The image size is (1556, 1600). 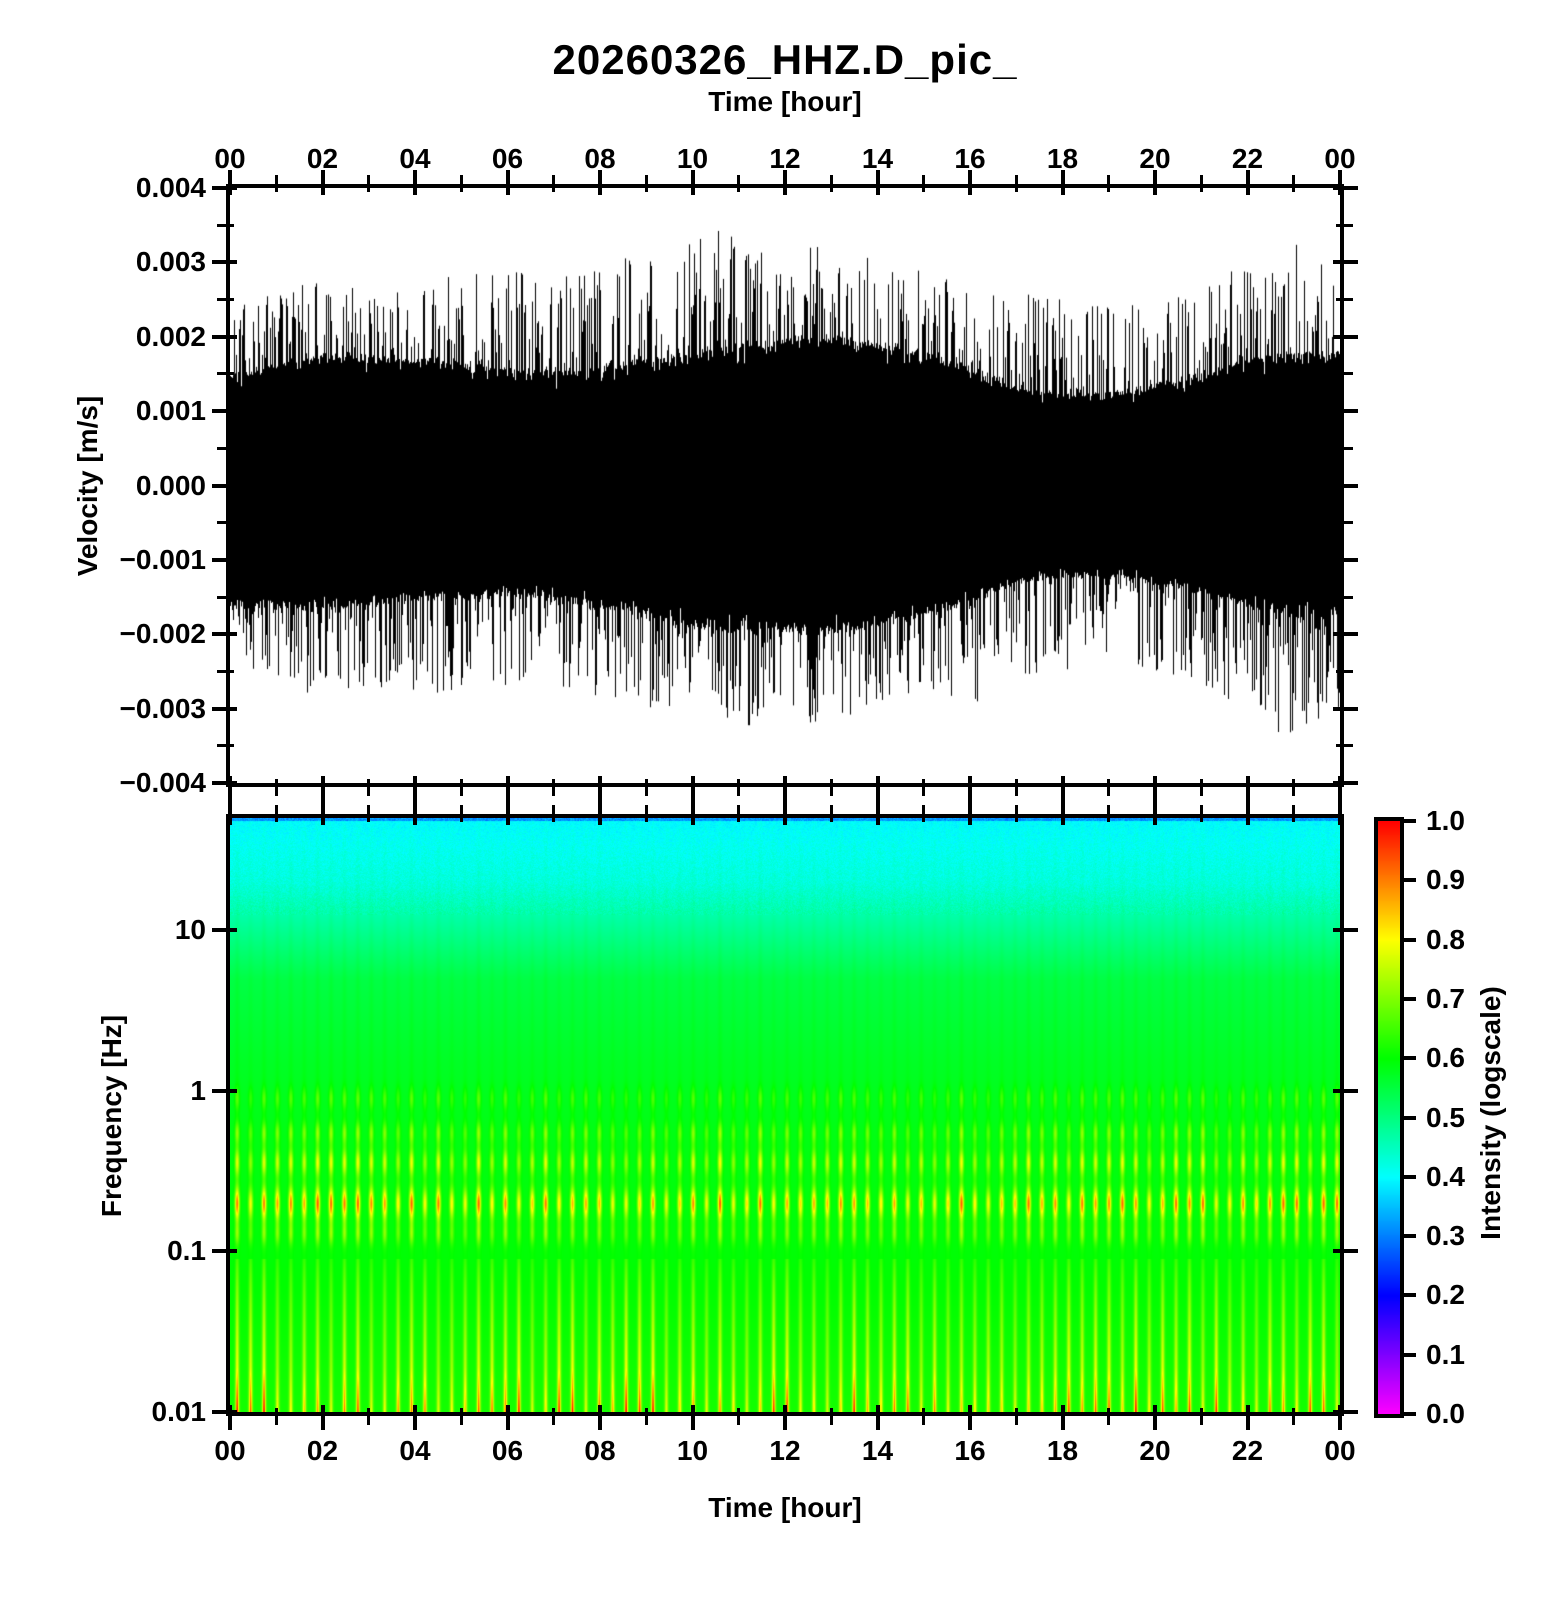 What do you see at coordinates (785, 1450) in the screenshot?
I see `tick-label: 12` at bounding box center [785, 1450].